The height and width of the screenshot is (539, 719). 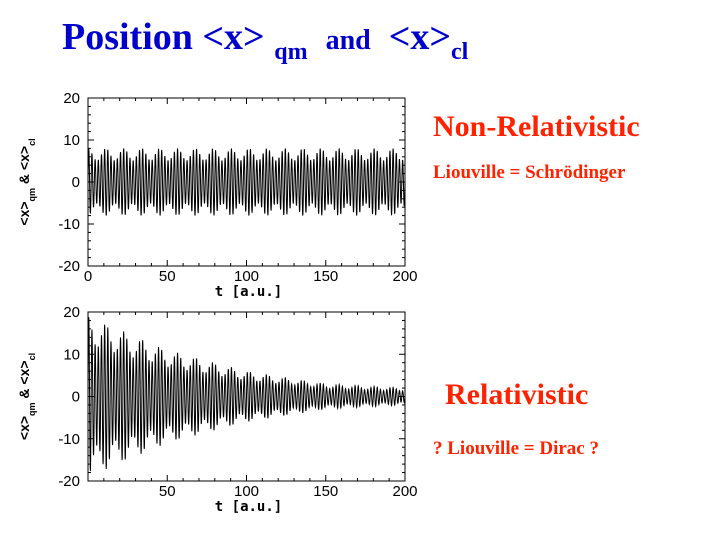 What do you see at coordinates (517, 394) in the screenshot?
I see `rel-heading: Relativistic` at bounding box center [517, 394].